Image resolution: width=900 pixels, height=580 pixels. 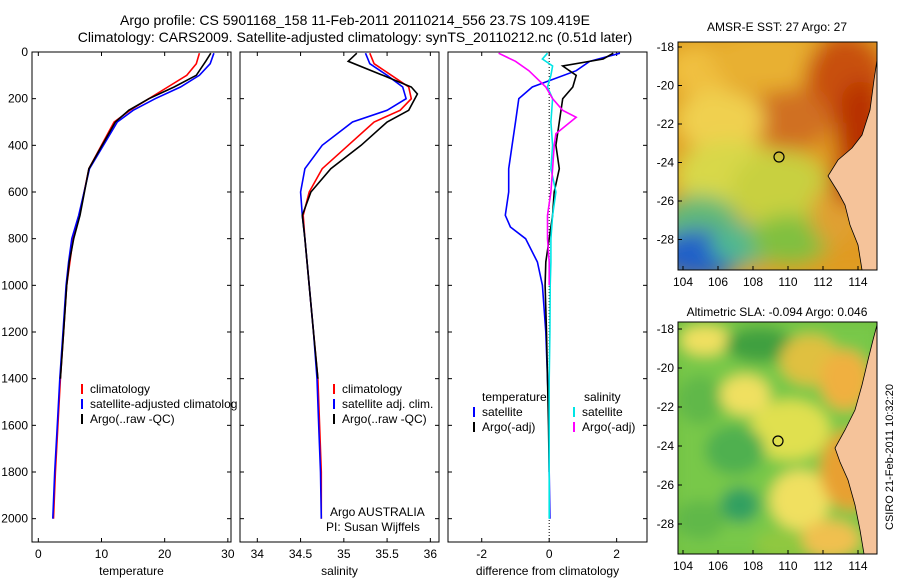 I want to click on x-tick-label: 10, so click(x=102, y=554).